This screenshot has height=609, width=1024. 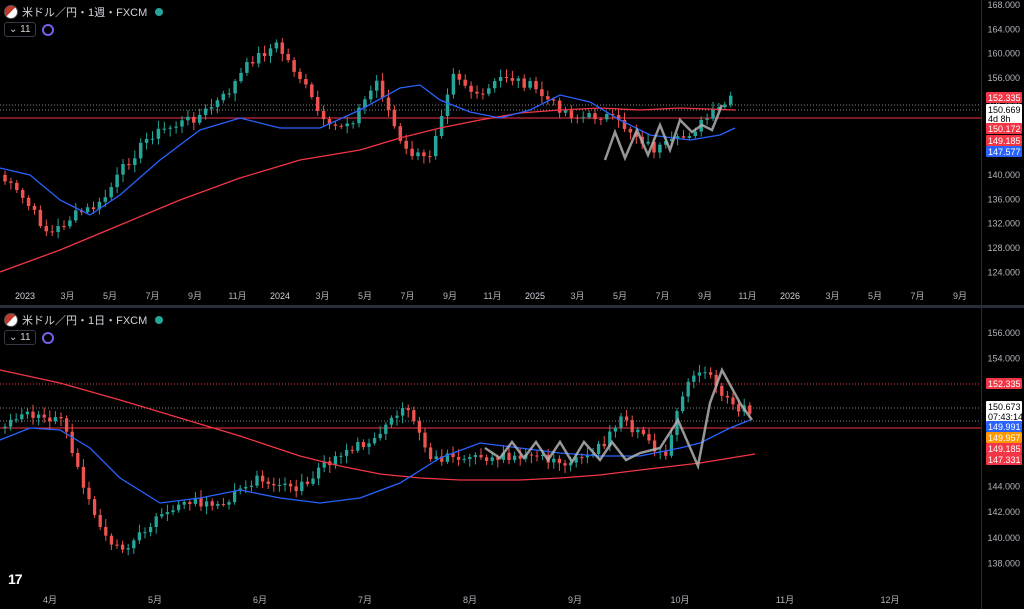 What do you see at coordinates (84, 320) in the screenshot?
I see `daily-symbol-legend: 米ドル／円・1日・FXCM` at bounding box center [84, 320].